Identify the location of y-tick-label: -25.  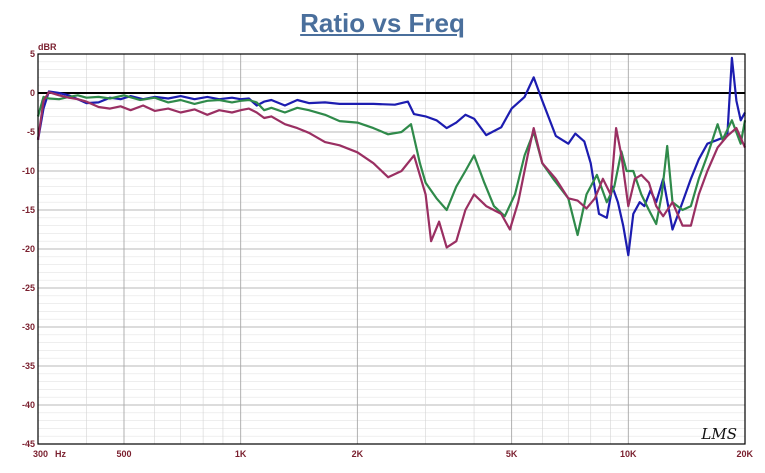
(28, 288).